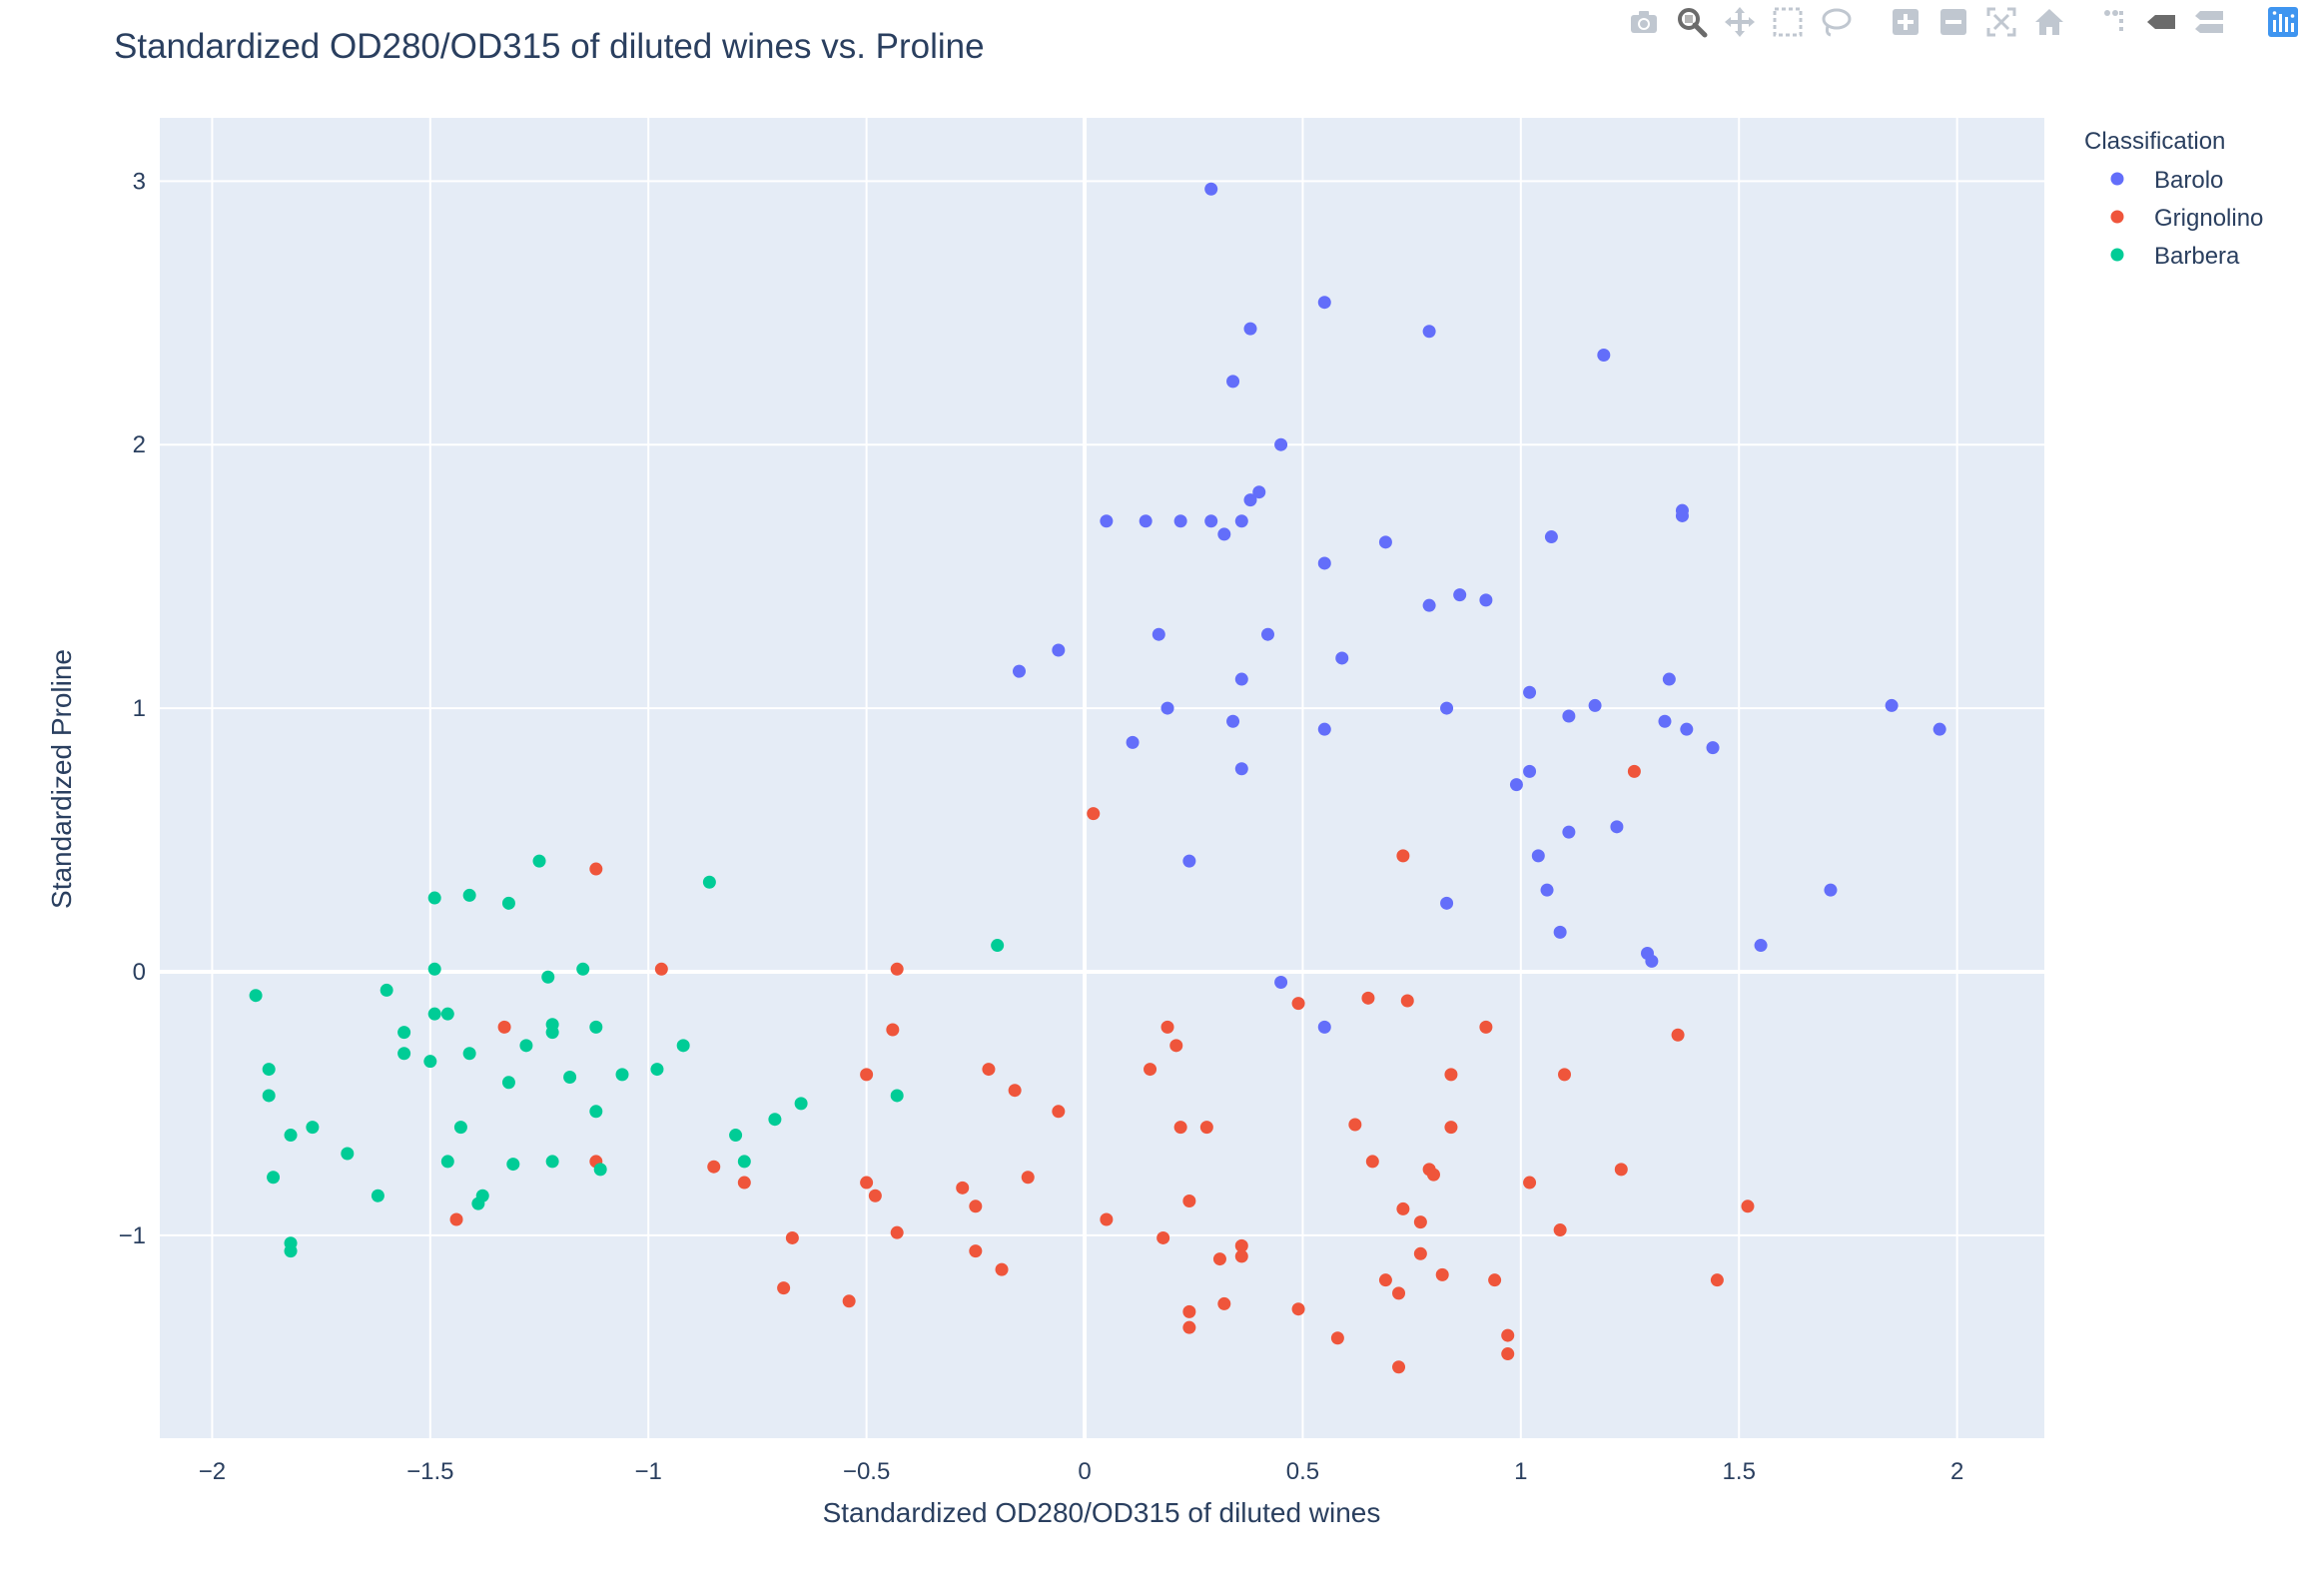 The width and height of the screenshot is (2311, 1596). What do you see at coordinates (1788, 22) in the screenshot?
I see `box-select-icon` at bounding box center [1788, 22].